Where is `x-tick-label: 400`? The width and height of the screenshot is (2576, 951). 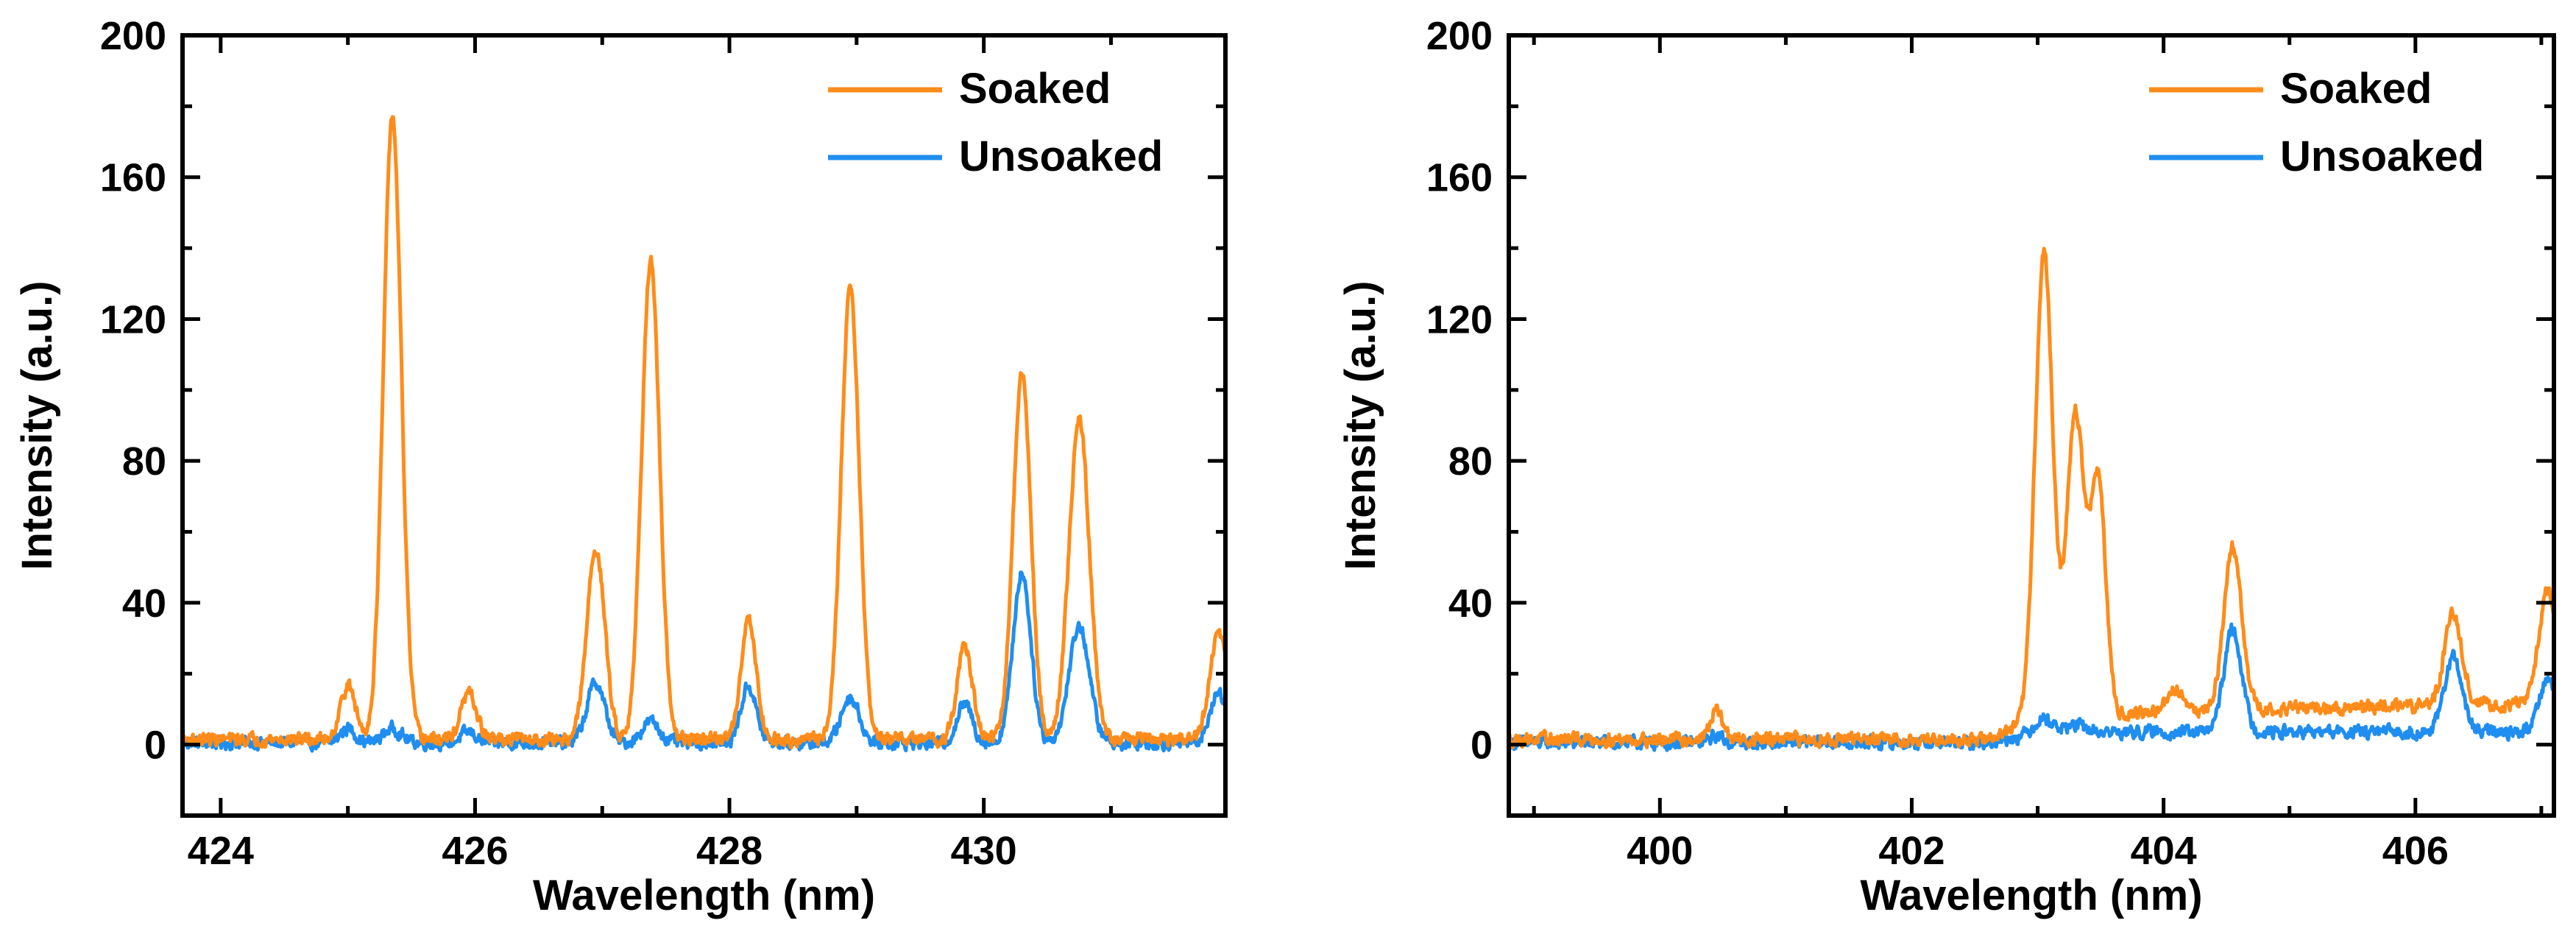 x-tick-label: 400 is located at coordinates (1660, 851).